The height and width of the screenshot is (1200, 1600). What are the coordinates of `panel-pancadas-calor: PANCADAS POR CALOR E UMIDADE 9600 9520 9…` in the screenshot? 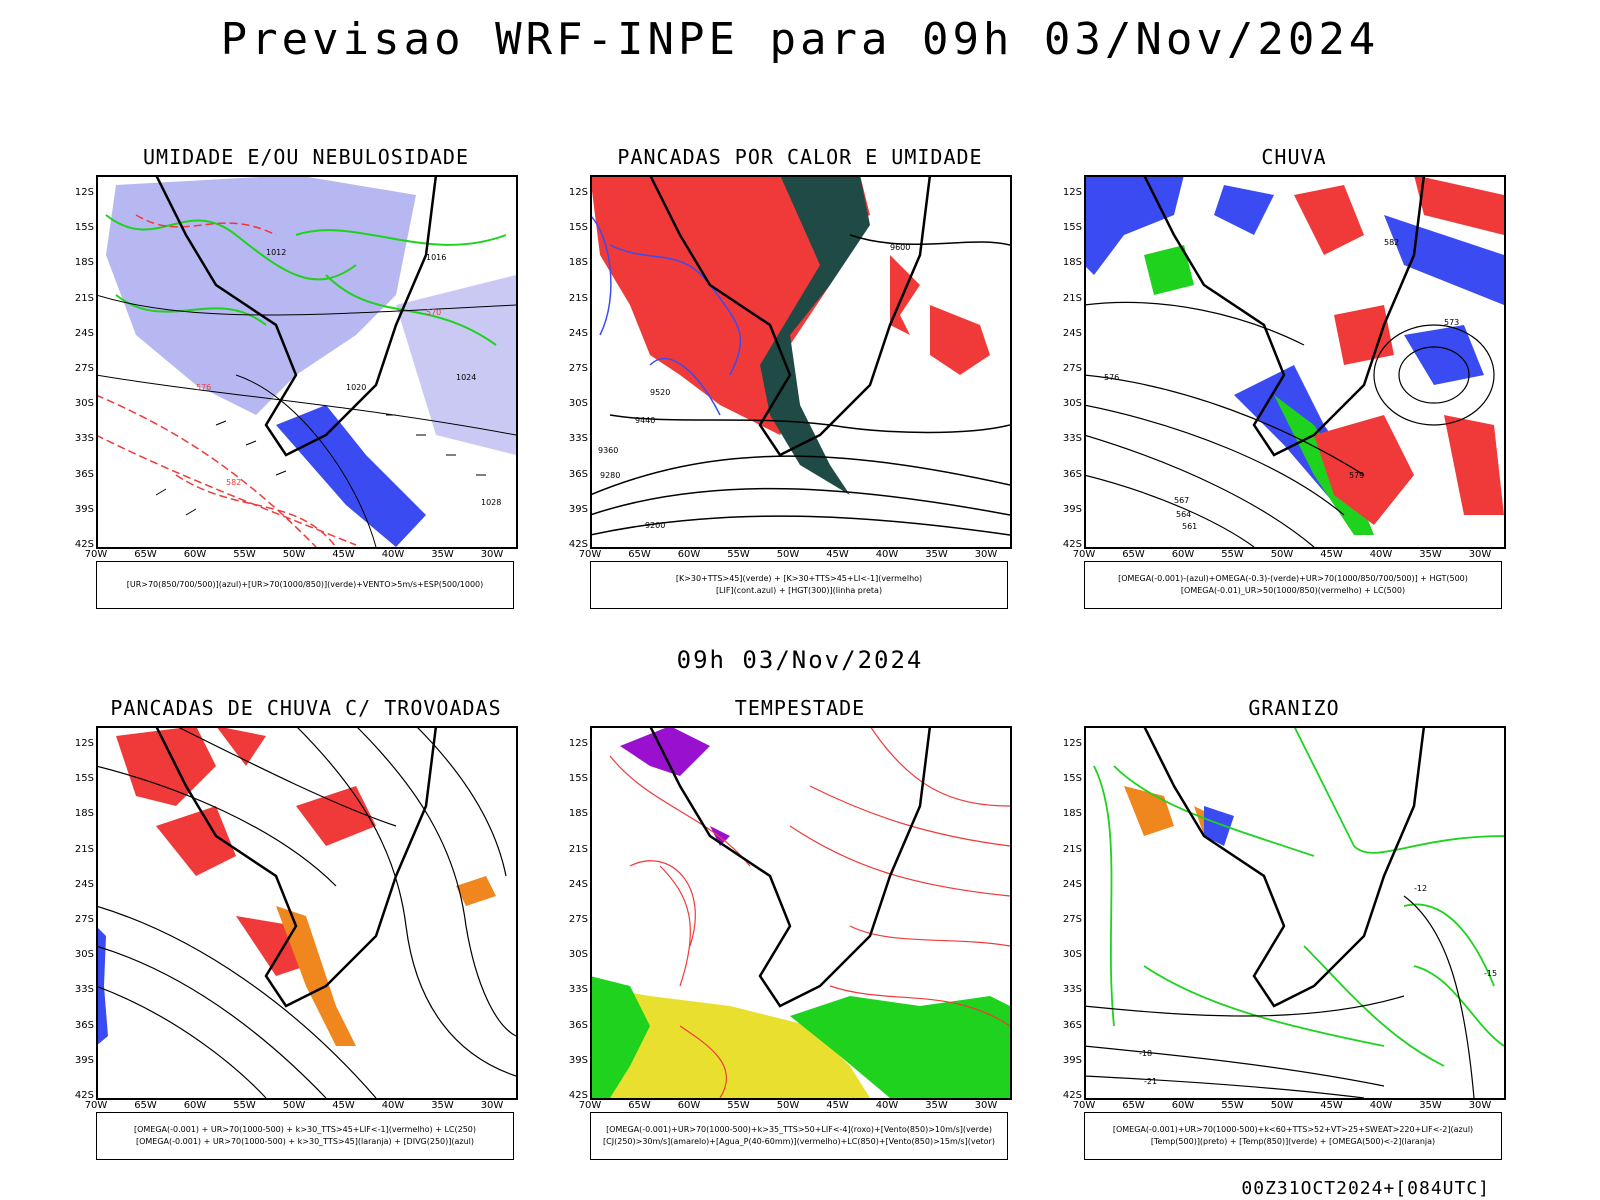 It's located at (780, 385).